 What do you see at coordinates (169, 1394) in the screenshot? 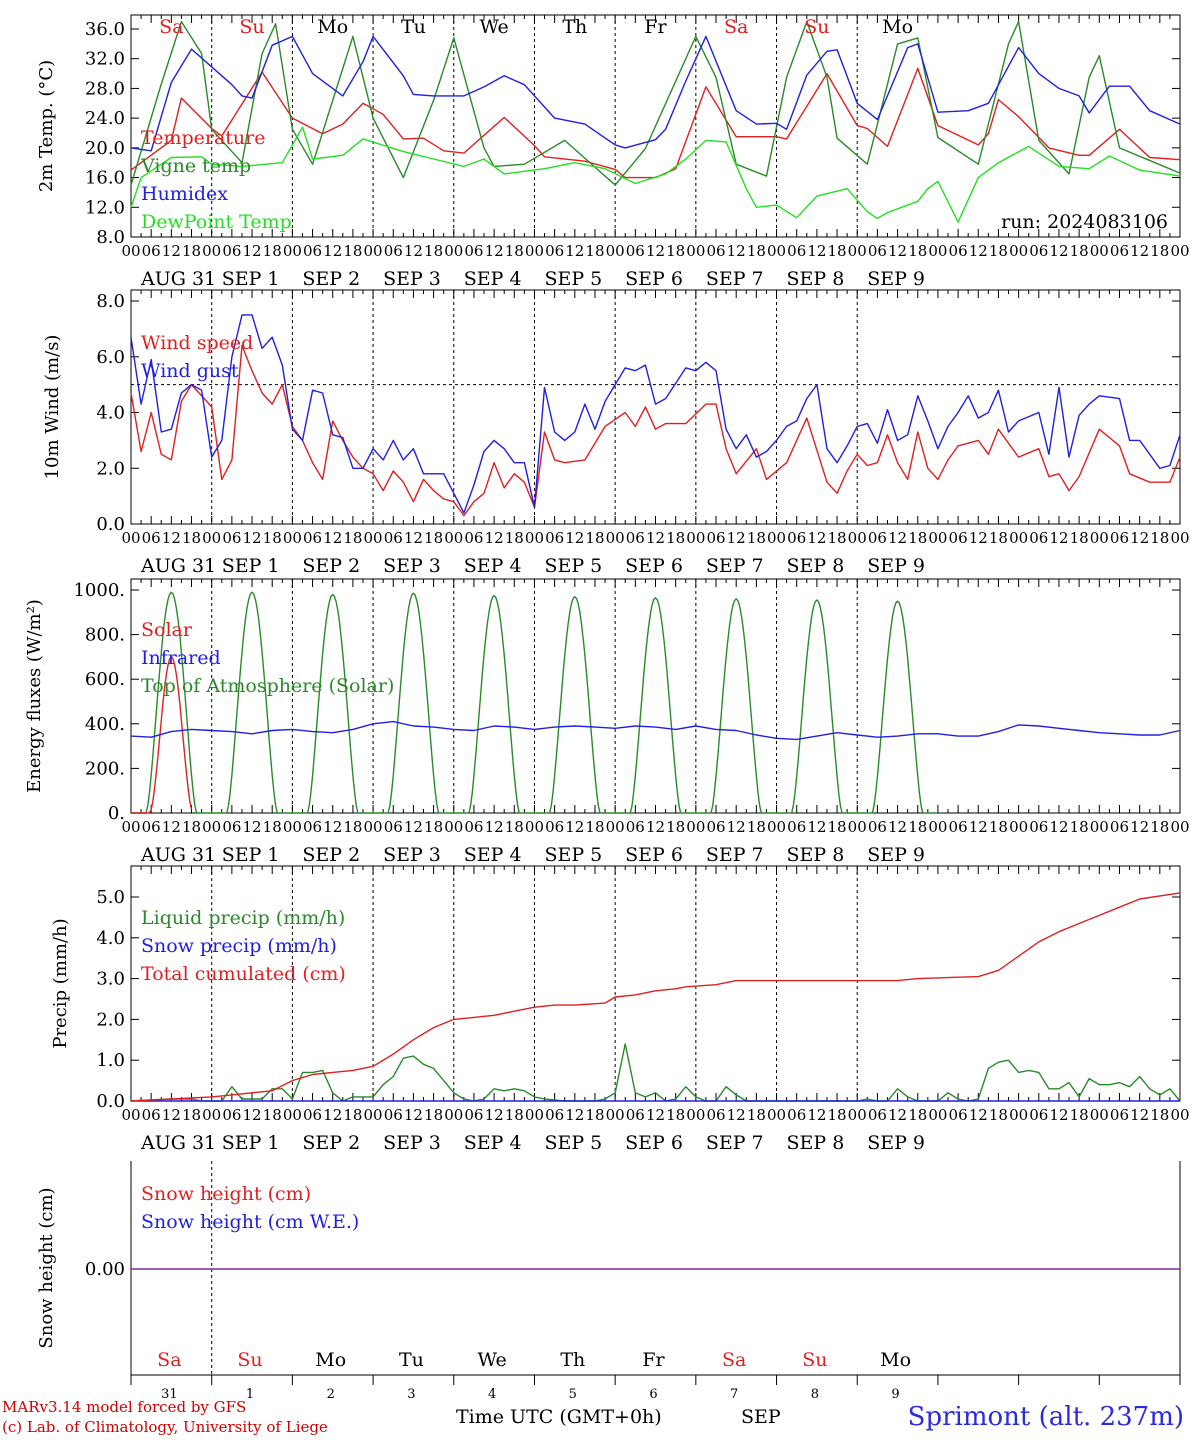
I see `day-number: 31` at bounding box center [169, 1394].